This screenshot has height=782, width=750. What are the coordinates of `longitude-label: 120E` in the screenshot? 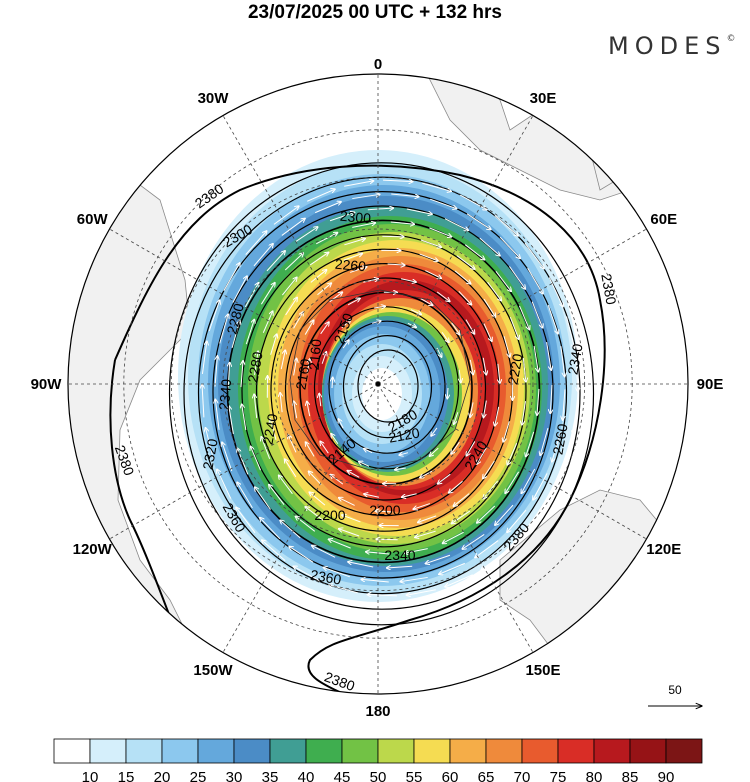 It's located at (663, 549).